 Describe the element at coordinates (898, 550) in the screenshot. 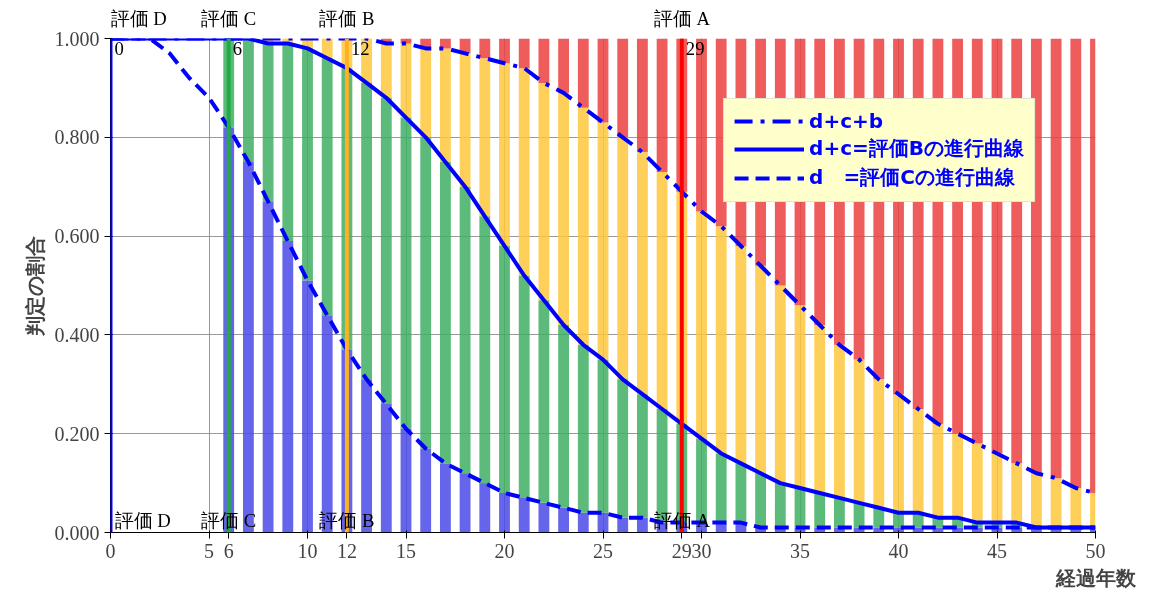

I see `x-tick-label: 40` at that location.